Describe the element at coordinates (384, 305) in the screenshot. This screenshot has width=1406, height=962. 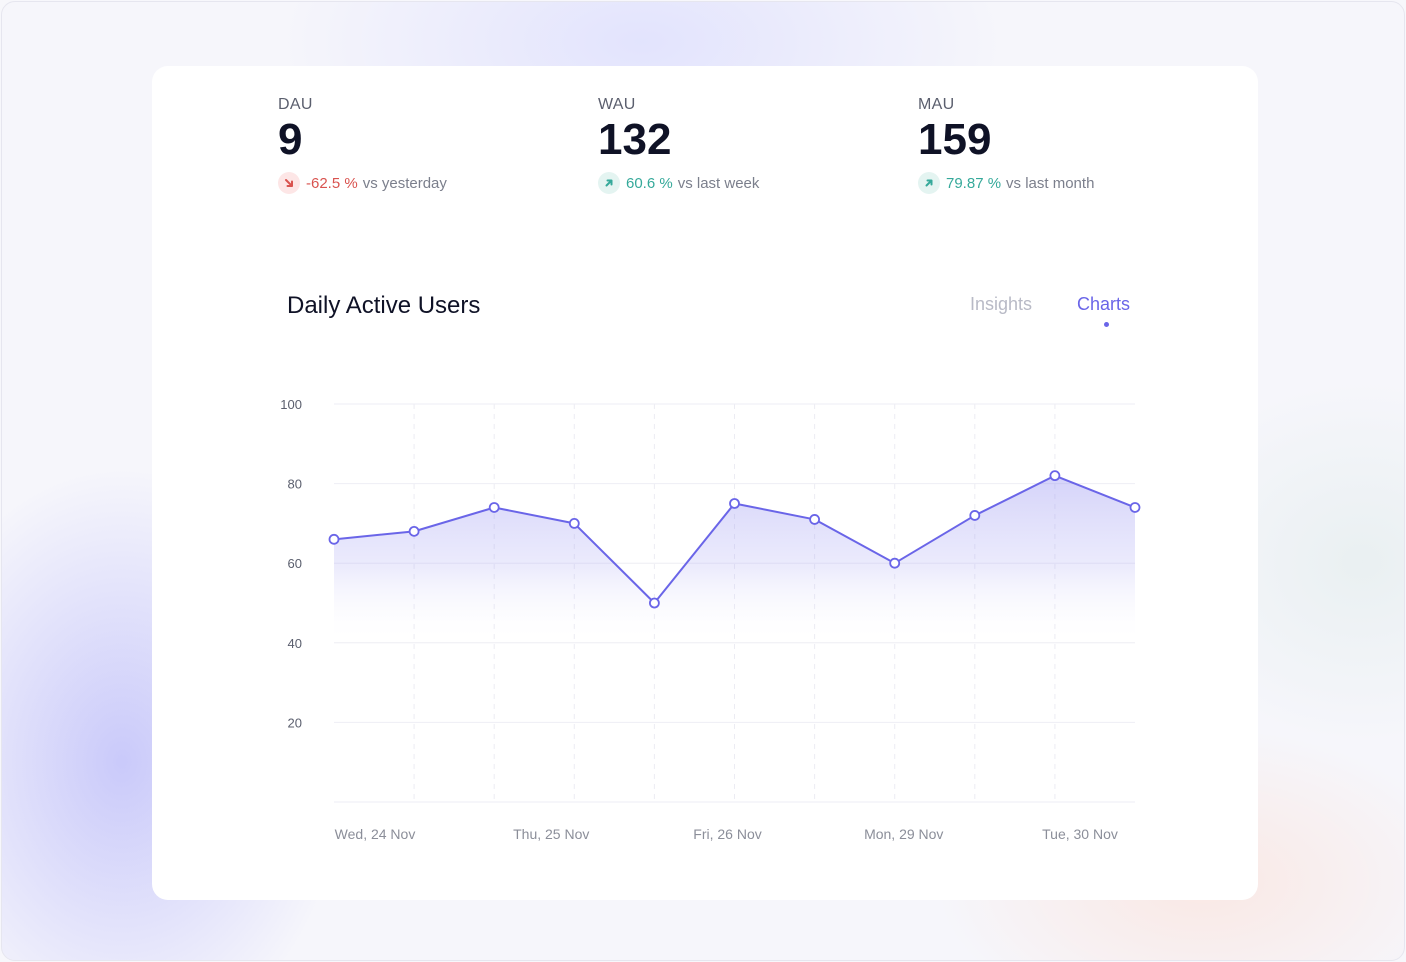
I see `chart-title: Daily Active Users` at that location.